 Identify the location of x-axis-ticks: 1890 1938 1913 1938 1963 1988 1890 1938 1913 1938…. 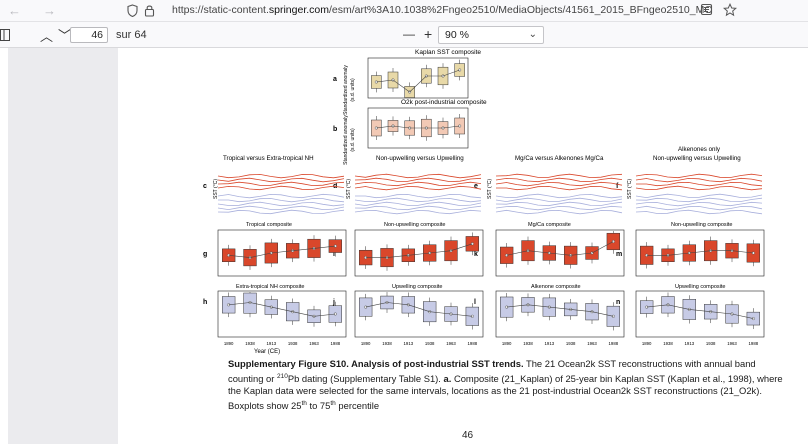
(491, 343).